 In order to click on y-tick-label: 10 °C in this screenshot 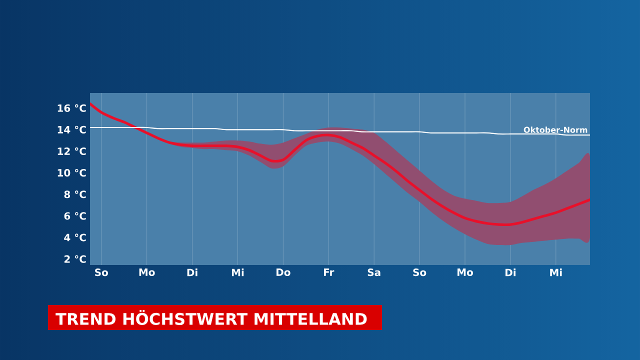, I will do `click(72, 172)`.